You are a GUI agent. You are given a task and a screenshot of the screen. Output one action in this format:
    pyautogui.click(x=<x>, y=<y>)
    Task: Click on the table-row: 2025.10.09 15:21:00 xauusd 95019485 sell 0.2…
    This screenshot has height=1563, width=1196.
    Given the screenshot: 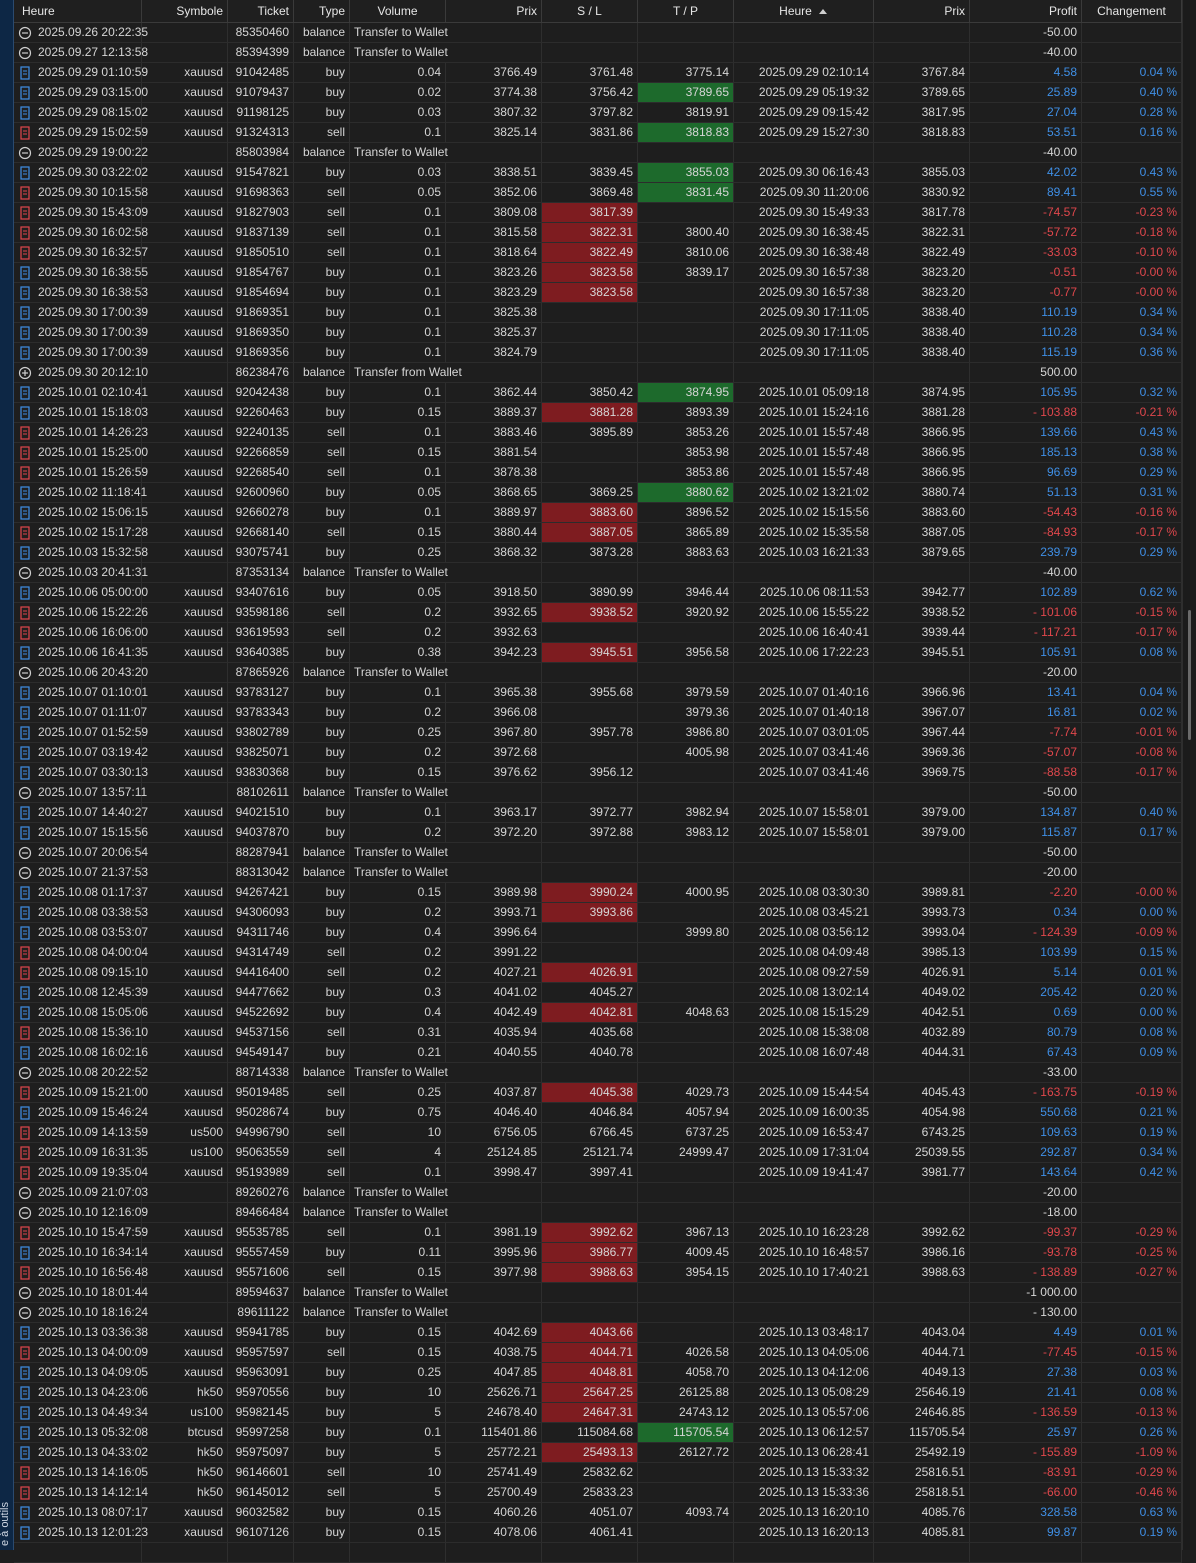 What is the action you would take?
    pyautogui.click(x=598, y=1093)
    